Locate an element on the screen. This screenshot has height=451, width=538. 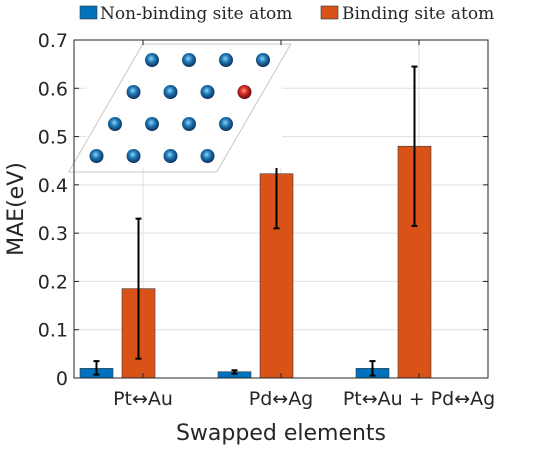
x-tick-label: Pt↔Au + Pd↔Ag is located at coordinates (419, 399).